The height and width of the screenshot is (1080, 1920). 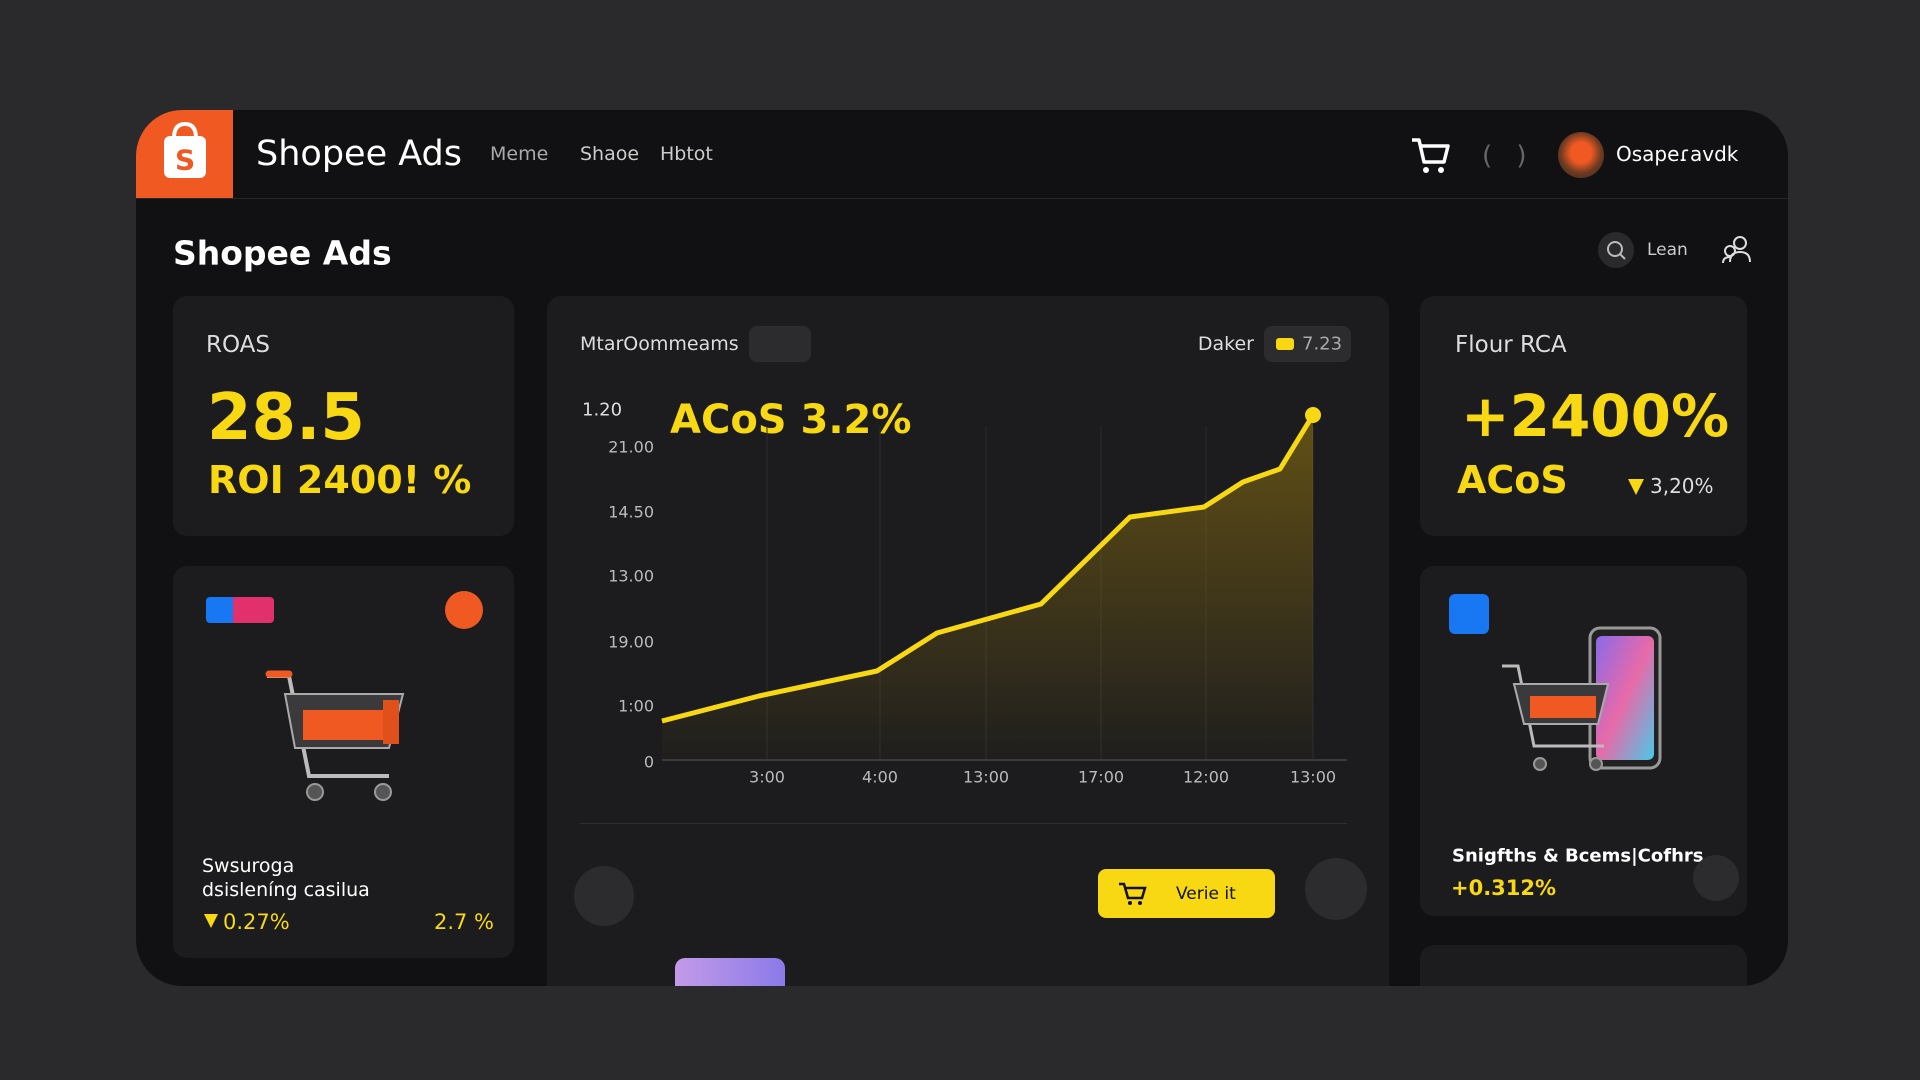 I want to click on y-tick-label: 21.00, so click(x=631, y=447).